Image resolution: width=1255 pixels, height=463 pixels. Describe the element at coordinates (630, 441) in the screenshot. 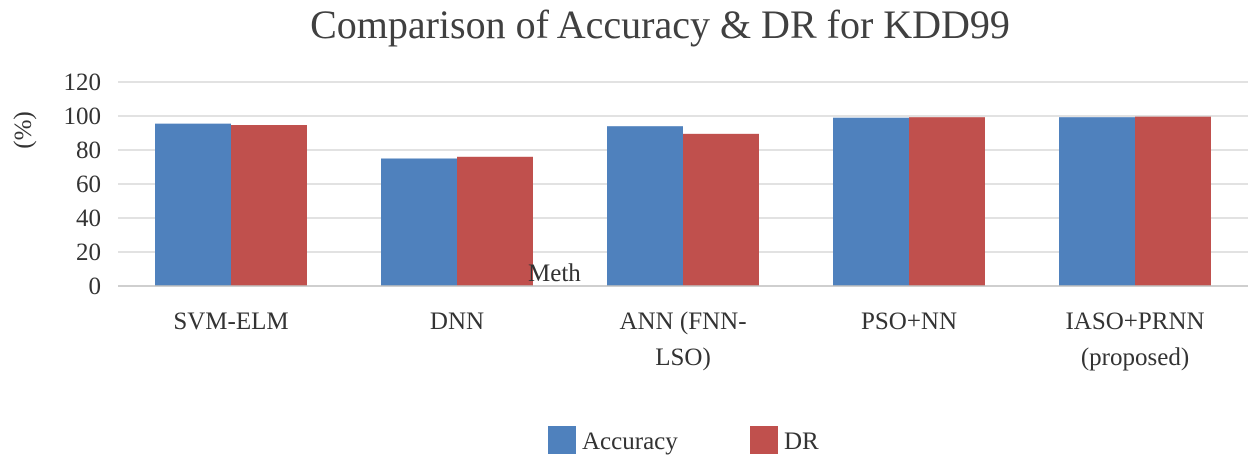

I see `legend-label-accuracy: Accuracy` at that location.